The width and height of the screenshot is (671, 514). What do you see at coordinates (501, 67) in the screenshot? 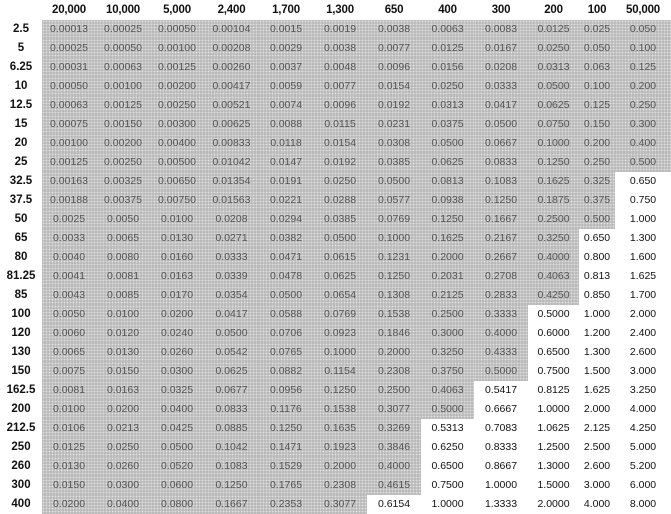
I see `table-cell: 0.0208` at bounding box center [501, 67].